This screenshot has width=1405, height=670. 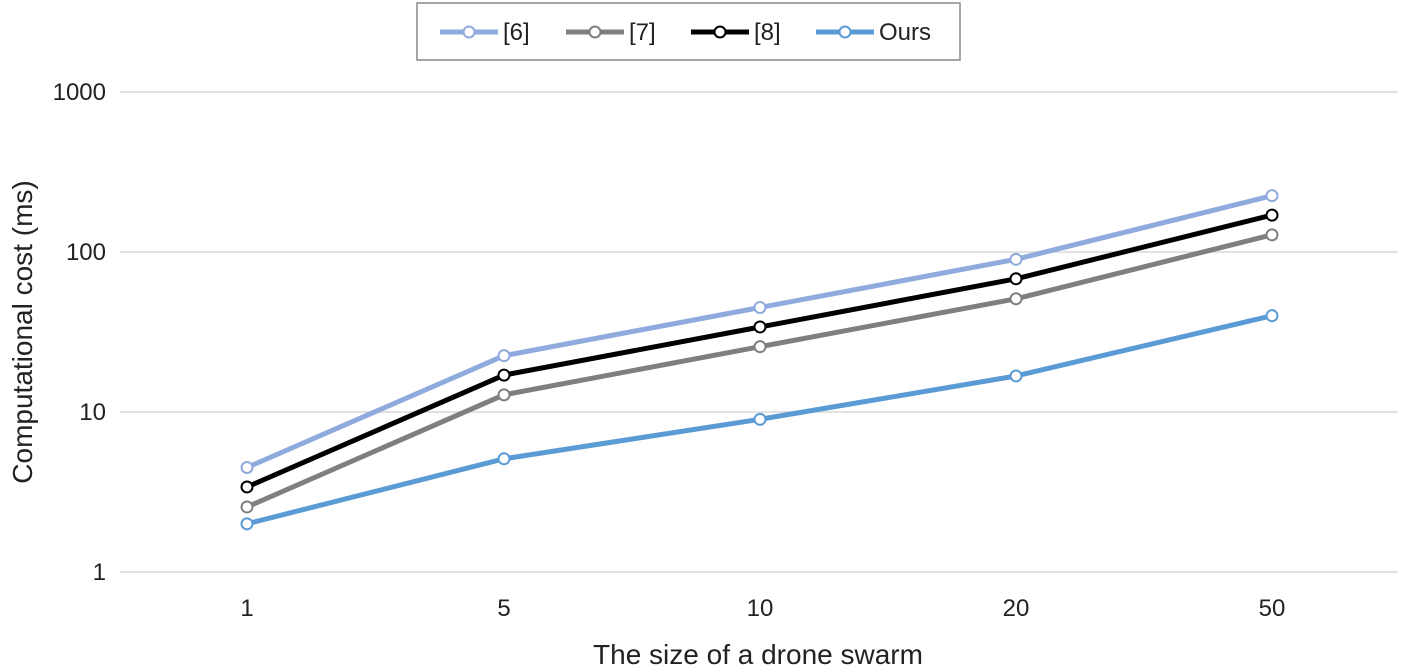 I want to click on legend-label-6: [6], so click(x=516, y=32).